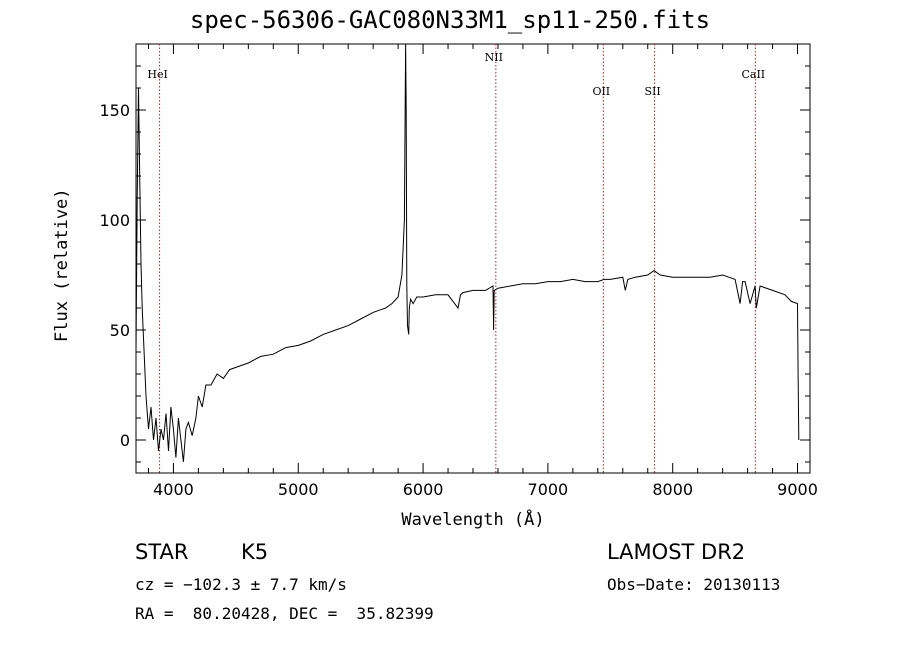 Image resolution: width=900 pixels, height=649 pixels. What do you see at coordinates (672, 489) in the screenshot?
I see `x-tick-label: 8000` at bounding box center [672, 489].